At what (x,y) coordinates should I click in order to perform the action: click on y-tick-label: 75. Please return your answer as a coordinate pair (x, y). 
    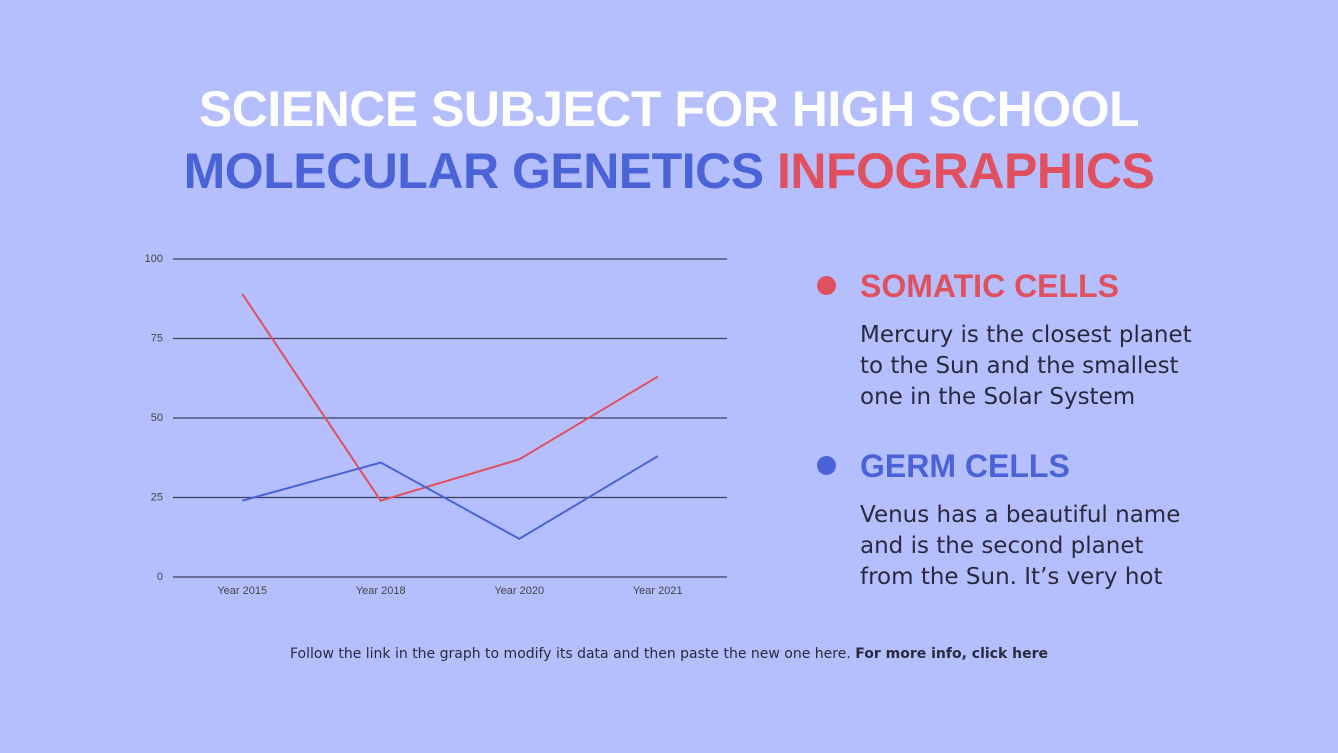
    Looking at the image, I should click on (157, 338).